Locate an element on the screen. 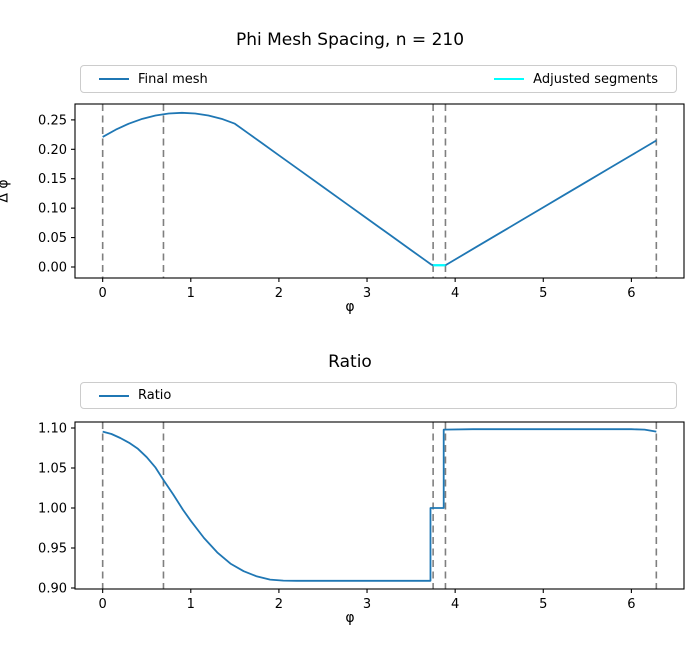 Image resolution: width=700 pixels, height=650 pixels. bottom-chart-xlabel: φ is located at coordinates (350, 618).